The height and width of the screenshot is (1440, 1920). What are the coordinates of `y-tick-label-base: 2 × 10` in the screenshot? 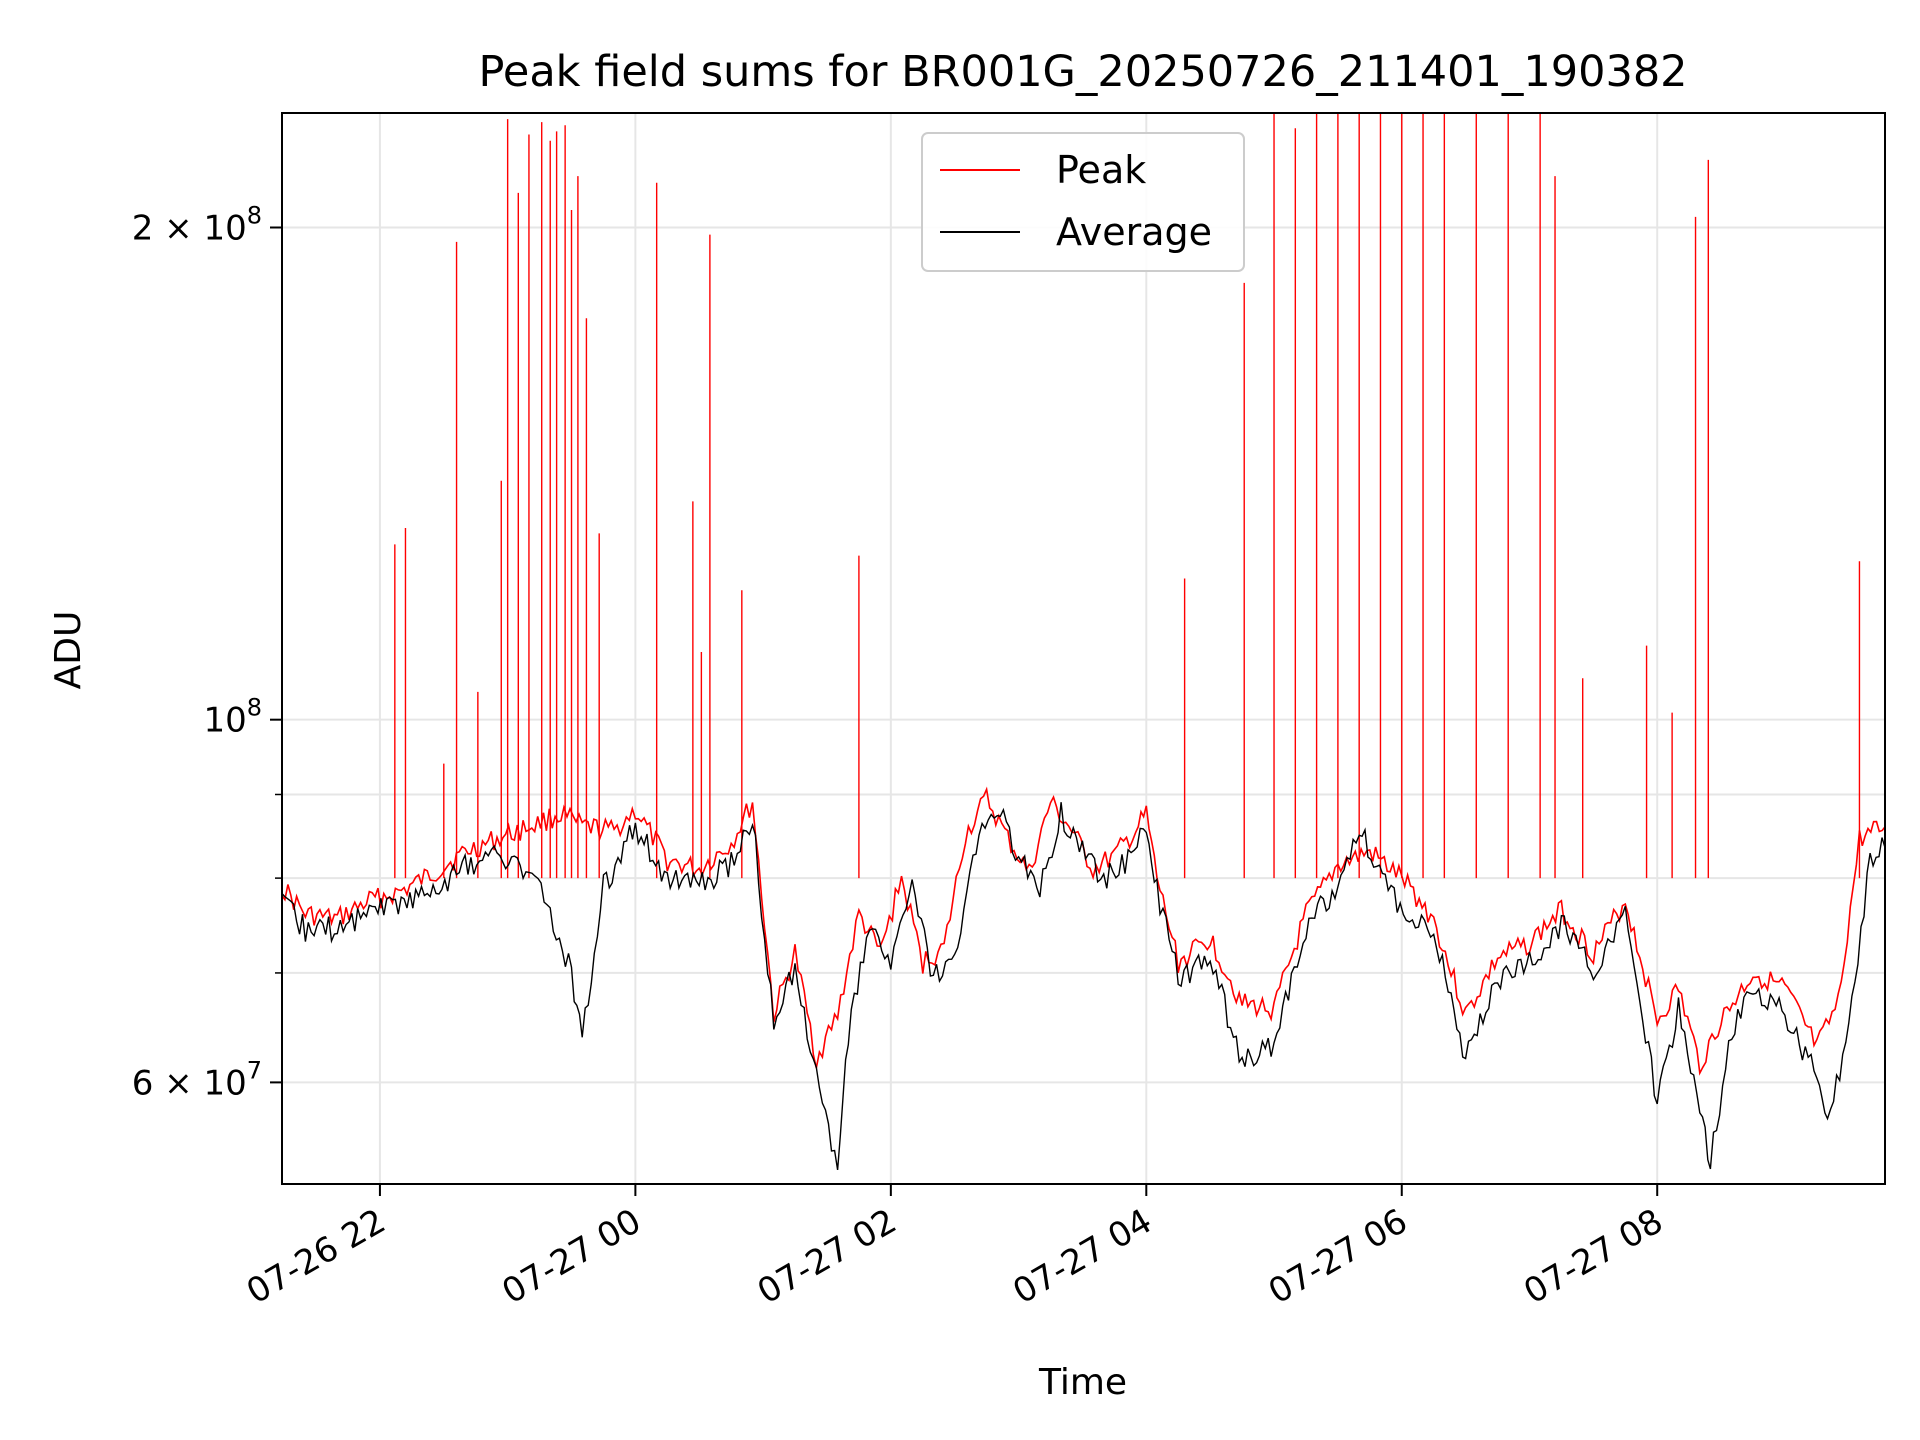 It's located at (189, 229).